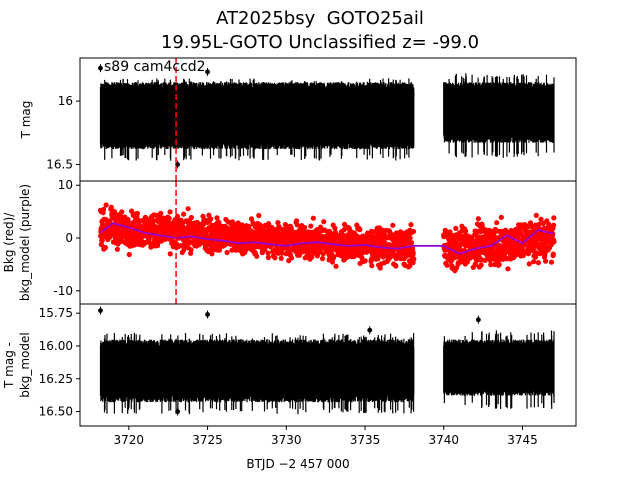  What do you see at coordinates (320, 18) in the screenshot?
I see `chart-title-line-1: AT2025bsy GOTO25ail` at bounding box center [320, 18].